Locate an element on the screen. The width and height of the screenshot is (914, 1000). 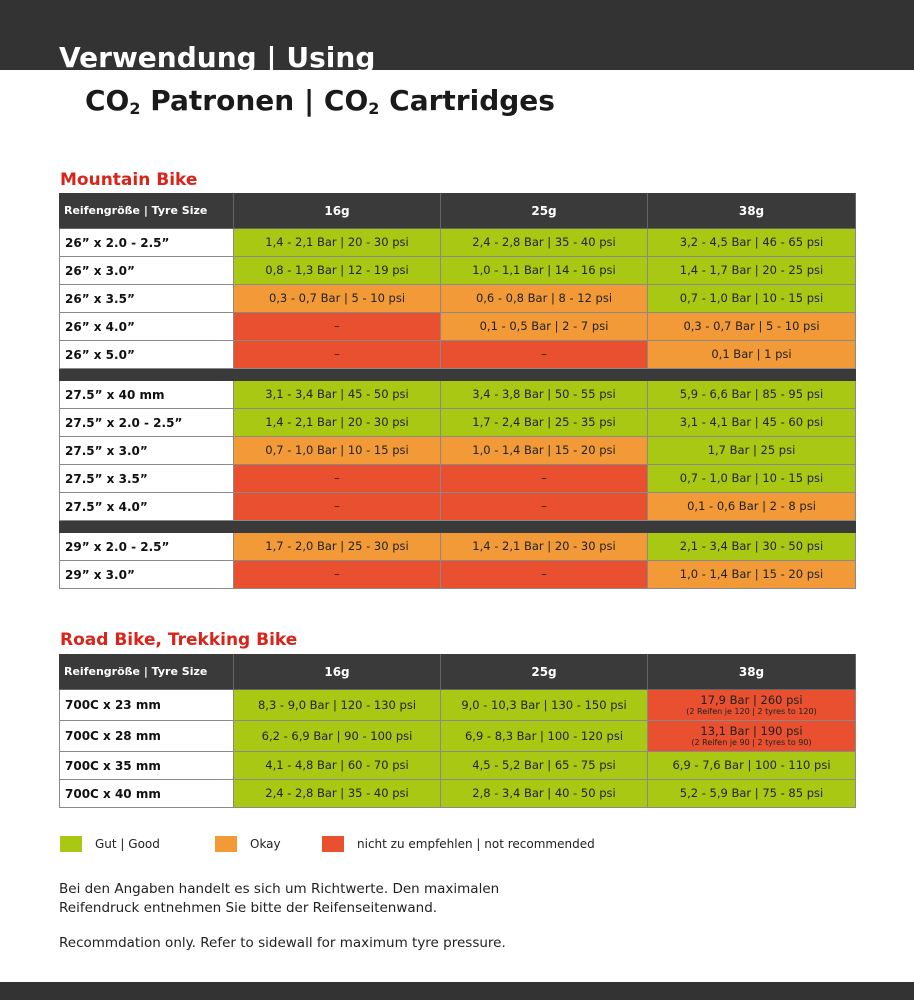
pressure-text: 1,7 - 2,0 Bar | 25 - 30 psi is located at coordinates (337, 546).